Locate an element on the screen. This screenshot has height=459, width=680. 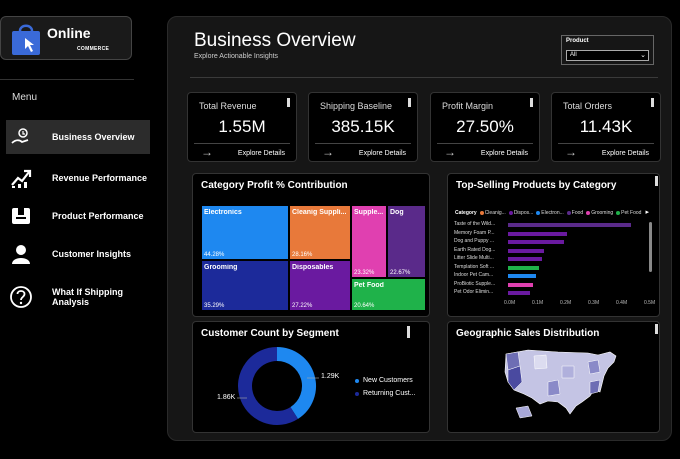
treemap-cell: Pet Food 20.64% is located at coordinates (388, 294).